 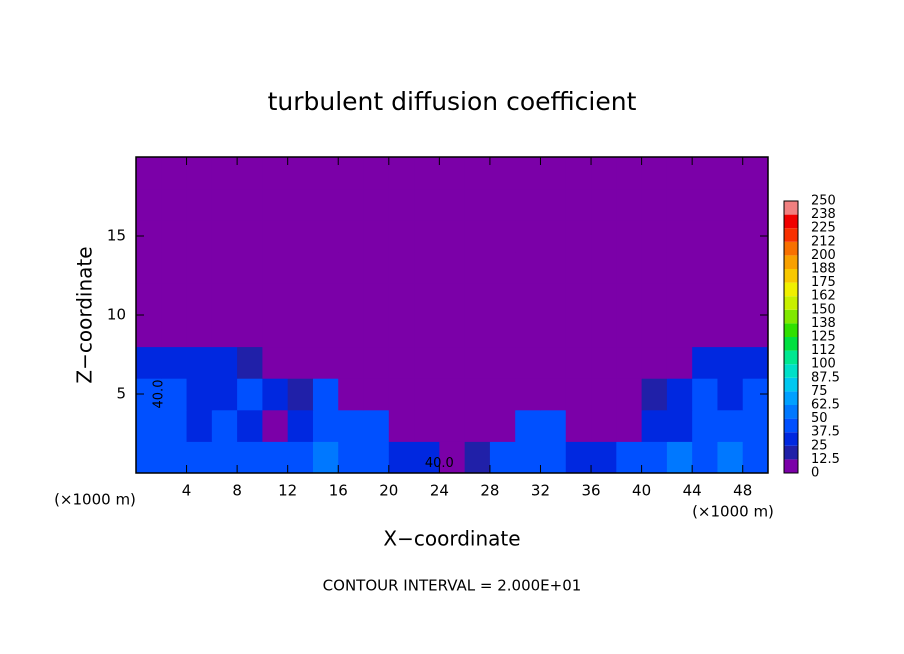 What do you see at coordinates (439, 463) in the screenshot?
I see `contour-label: 40.0` at bounding box center [439, 463].